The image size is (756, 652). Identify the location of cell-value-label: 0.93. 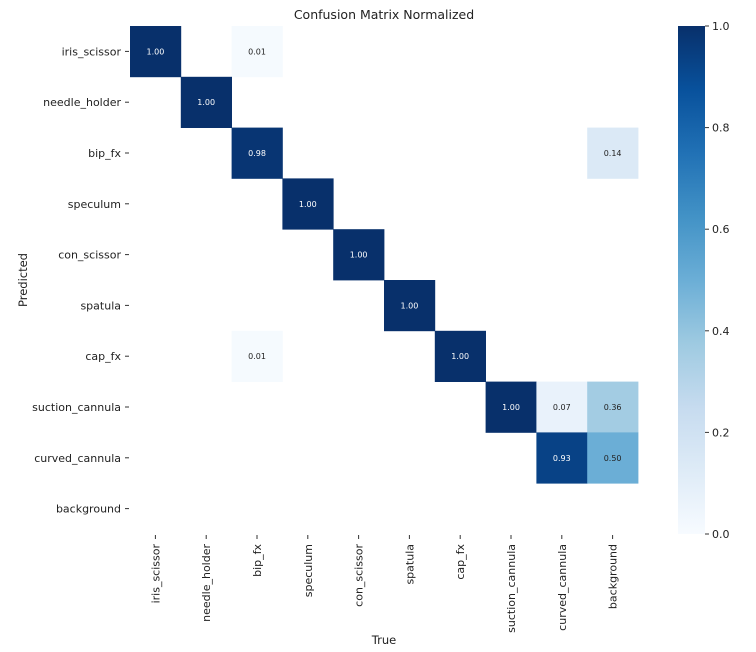
(562, 458).